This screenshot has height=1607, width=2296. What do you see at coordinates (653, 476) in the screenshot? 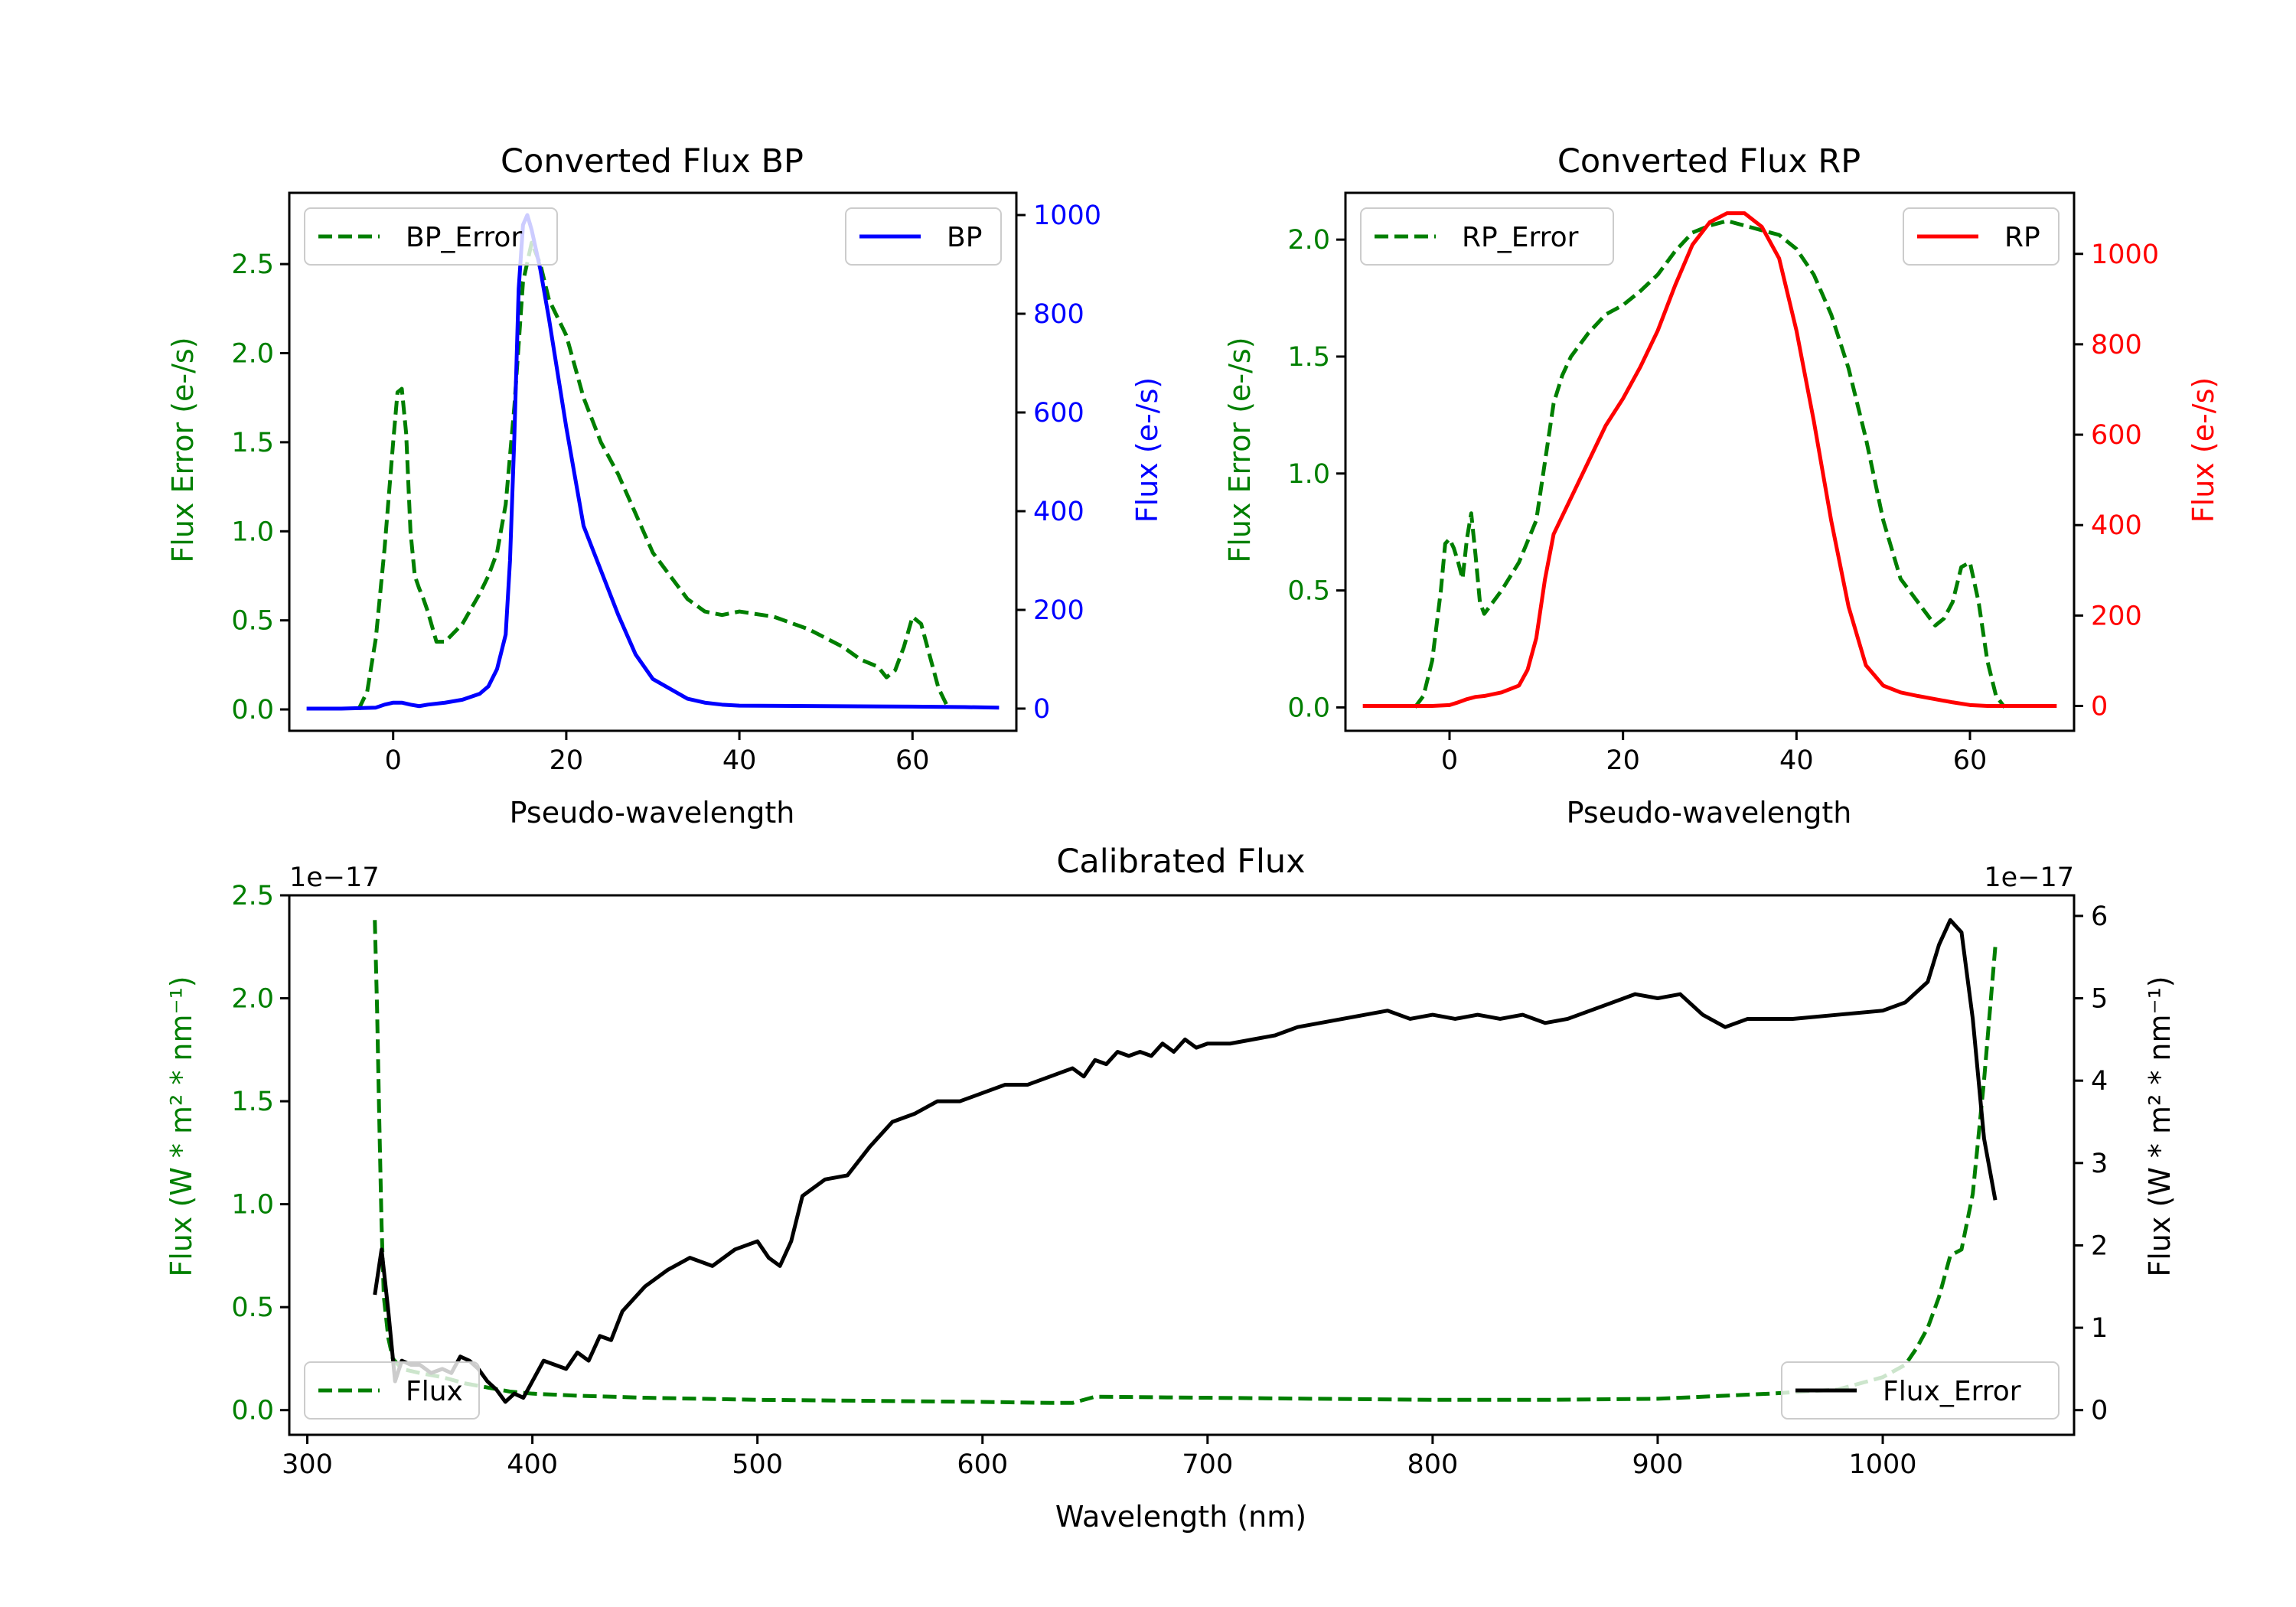
I see `series-line-bp-error` at bounding box center [653, 476].